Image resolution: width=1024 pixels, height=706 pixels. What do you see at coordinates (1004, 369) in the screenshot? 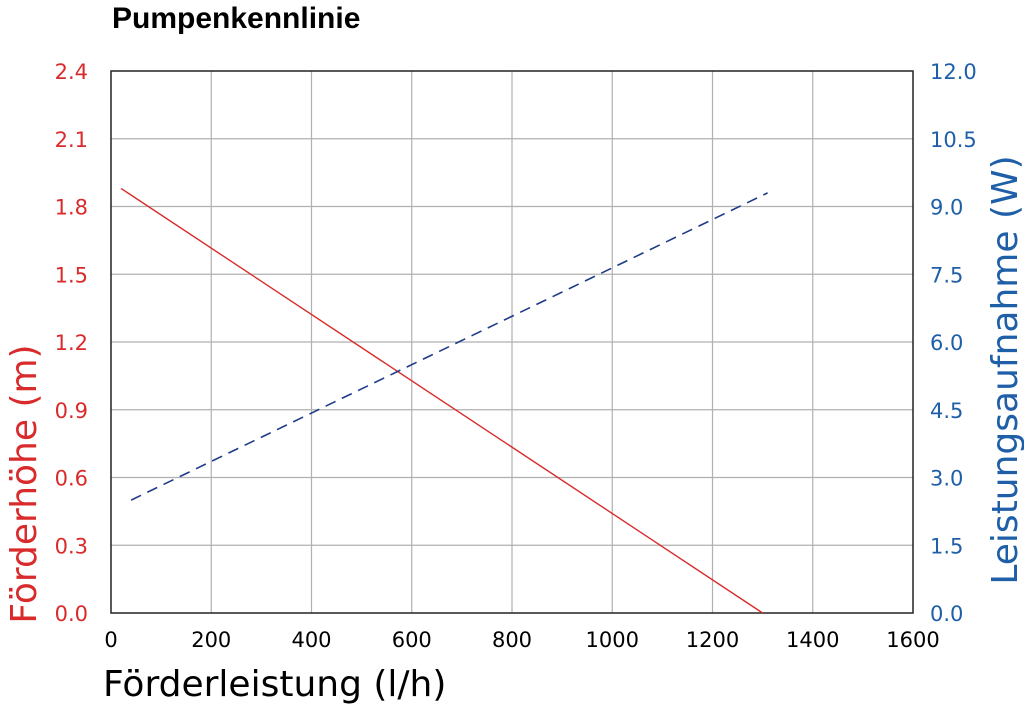
I see `y-right-axis-label: Leistungsaufnahme (W)` at bounding box center [1004, 369].